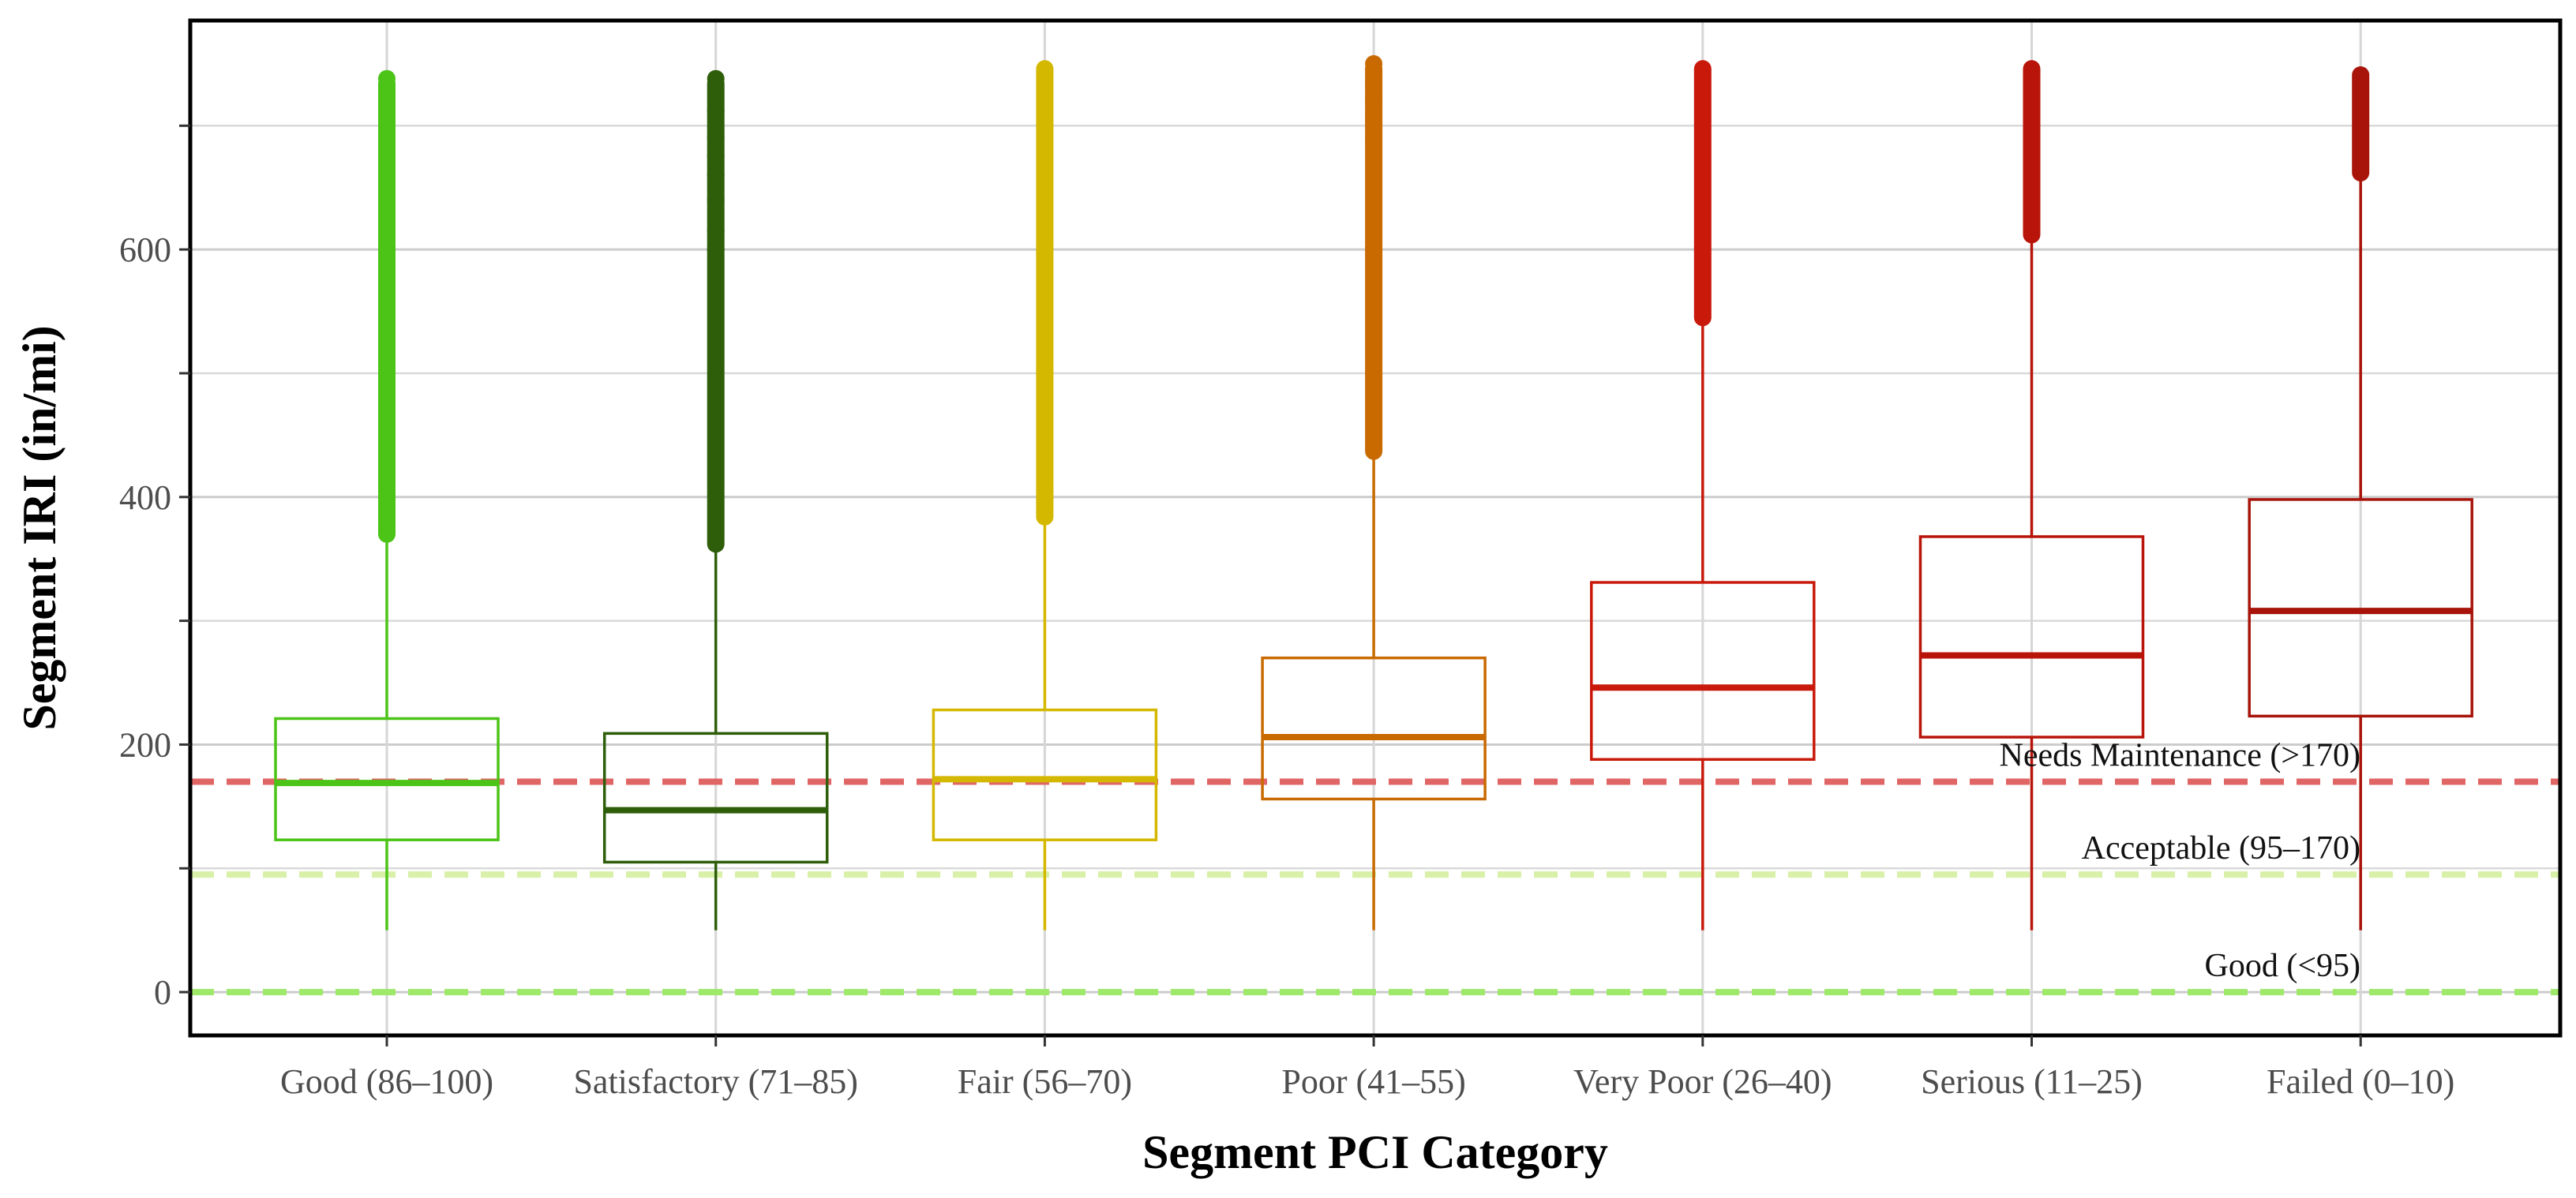 The width and height of the screenshot is (2576, 1198). Describe the element at coordinates (1703, 1081) in the screenshot. I see `x-tick-label: Very Poor (26–40)` at that location.